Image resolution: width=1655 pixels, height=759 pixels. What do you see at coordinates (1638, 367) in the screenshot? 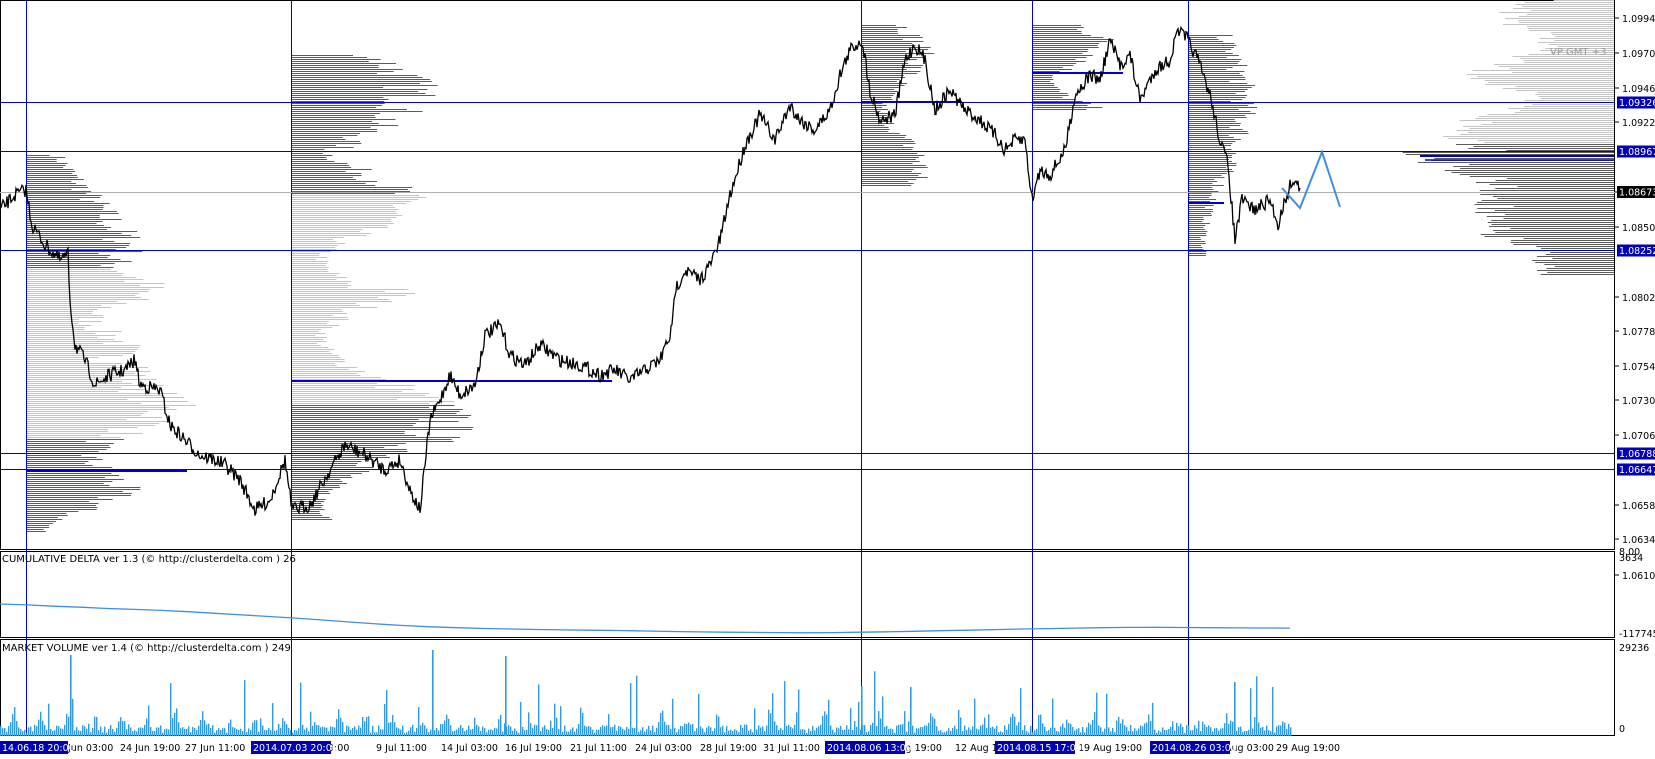
I see `price-tick-label: 1.07545` at bounding box center [1638, 367].